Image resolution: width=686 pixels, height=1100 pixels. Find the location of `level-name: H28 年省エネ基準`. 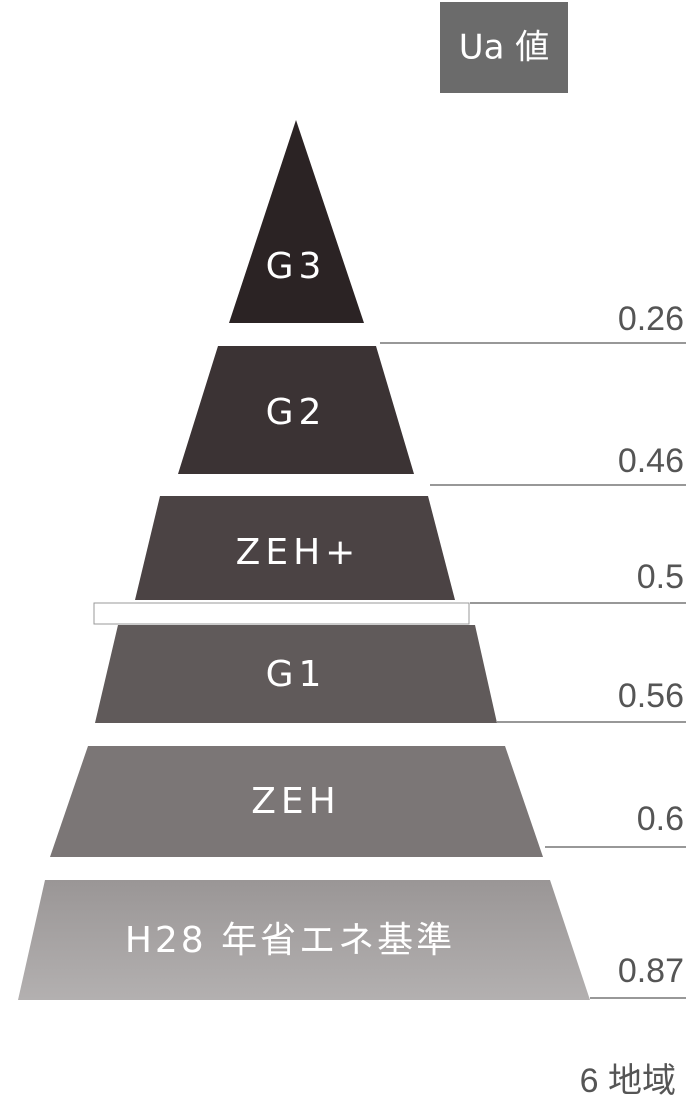

level-name: H28 年省エネ基準 is located at coordinates (290, 940).